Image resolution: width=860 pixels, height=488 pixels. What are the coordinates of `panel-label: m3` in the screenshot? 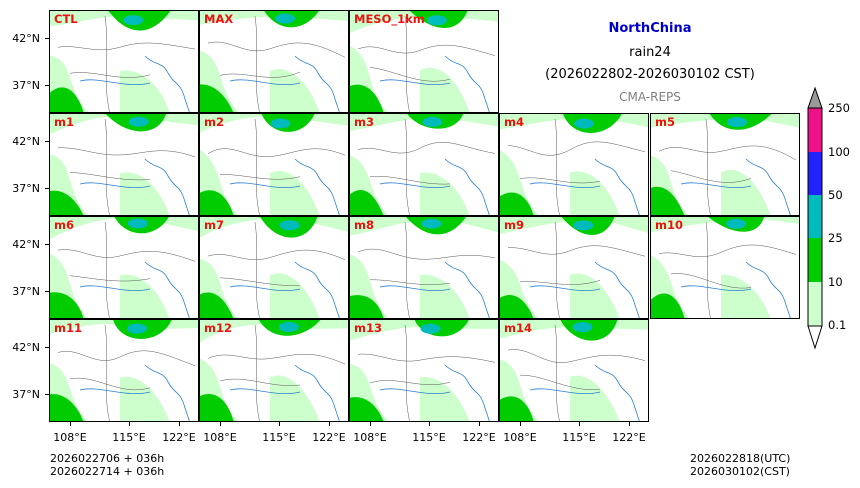 It's located at (364, 122).